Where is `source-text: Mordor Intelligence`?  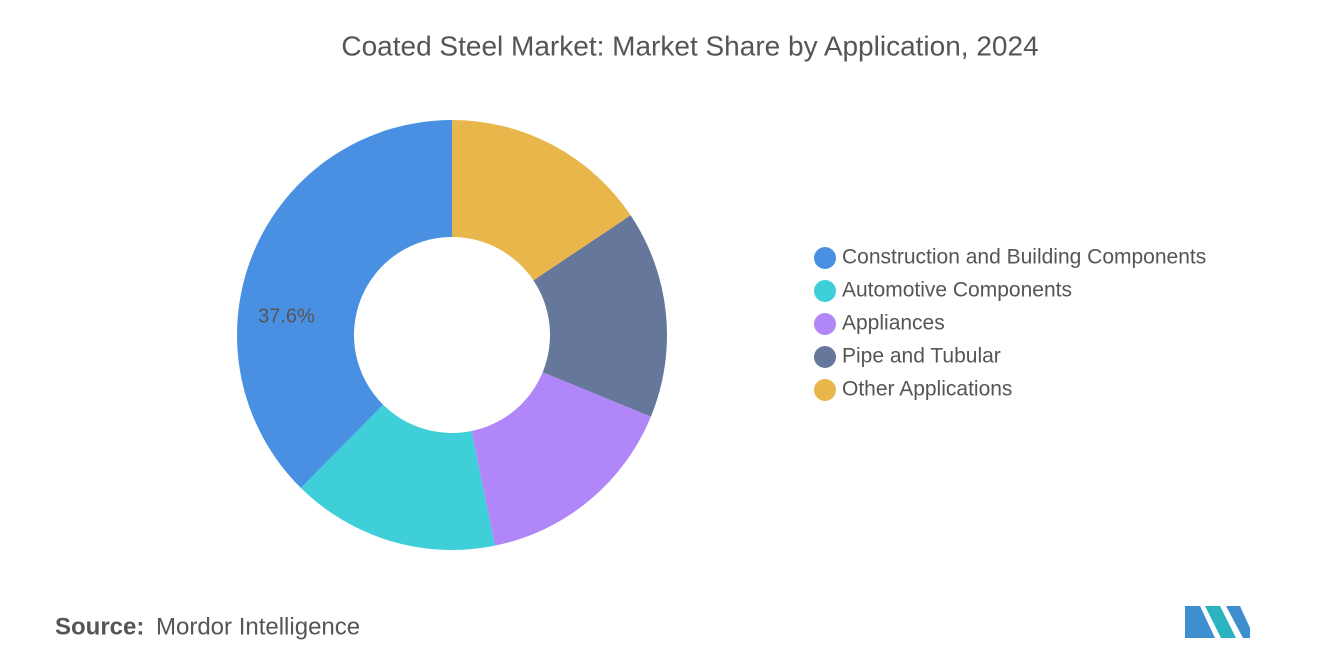
source-text: Mordor Intelligence is located at coordinates (258, 626).